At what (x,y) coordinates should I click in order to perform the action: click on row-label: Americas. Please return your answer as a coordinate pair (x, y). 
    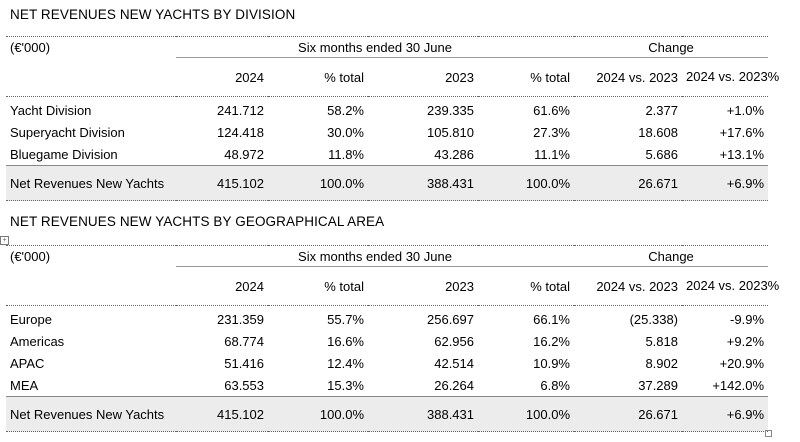
    Looking at the image, I should click on (37, 341).